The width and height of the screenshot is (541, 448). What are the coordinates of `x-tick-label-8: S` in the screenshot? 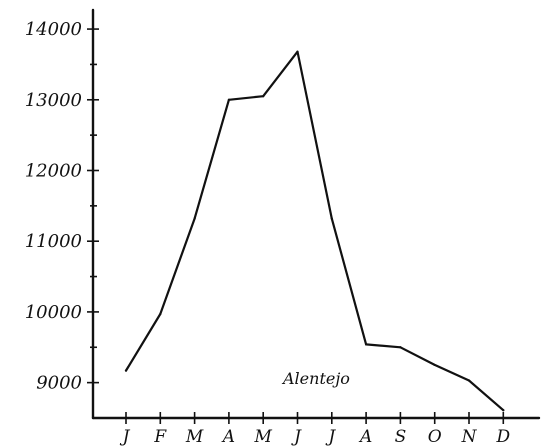 It's located at (401, 437).